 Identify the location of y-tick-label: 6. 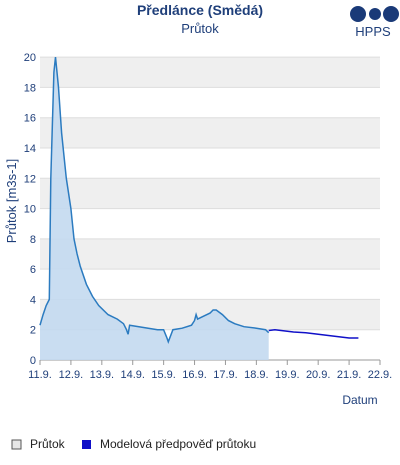
(33, 270).